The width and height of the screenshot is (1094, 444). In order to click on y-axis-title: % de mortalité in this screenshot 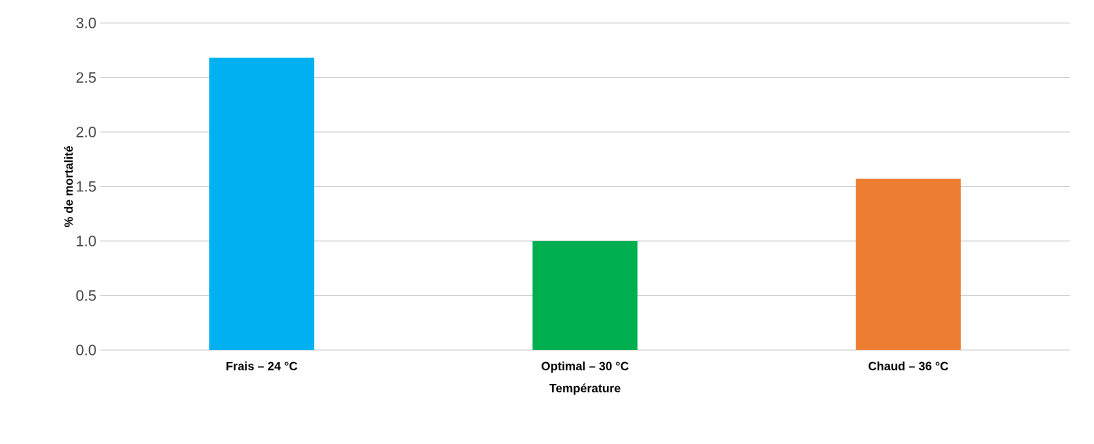, I will do `click(68, 187)`.